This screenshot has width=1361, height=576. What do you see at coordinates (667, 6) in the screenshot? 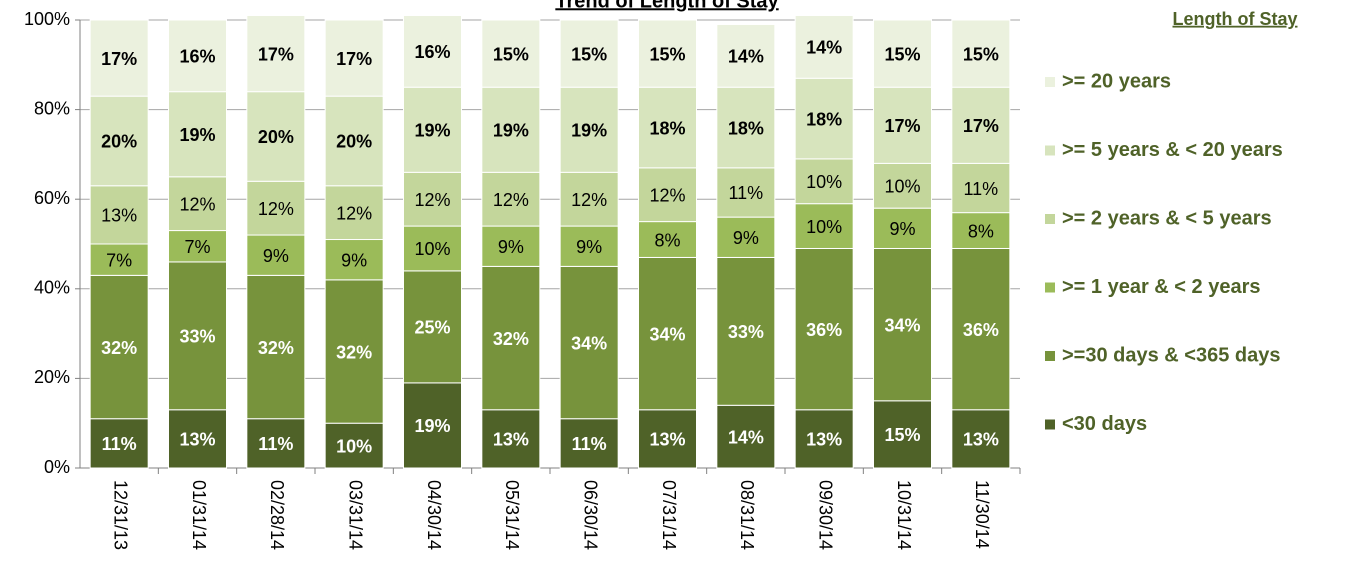
I see `chart-title: Trend of Length of Stay` at bounding box center [667, 6].